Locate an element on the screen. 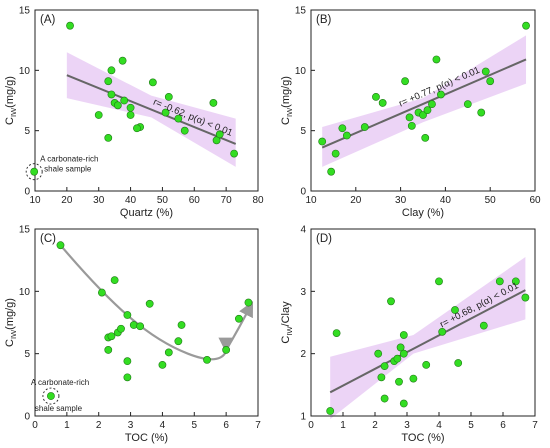 The image size is (550, 448). x-tick-label: 10 is located at coordinates (311, 200).